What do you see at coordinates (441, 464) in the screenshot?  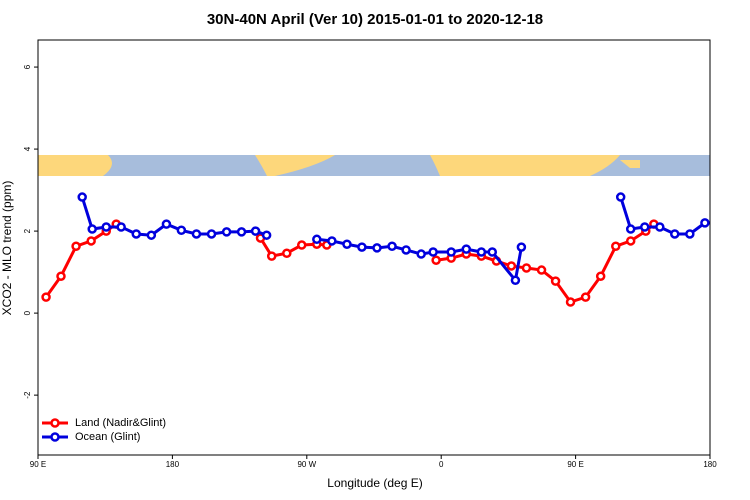 I see `x-tick-label: 0` at bounding box center [441, 464].